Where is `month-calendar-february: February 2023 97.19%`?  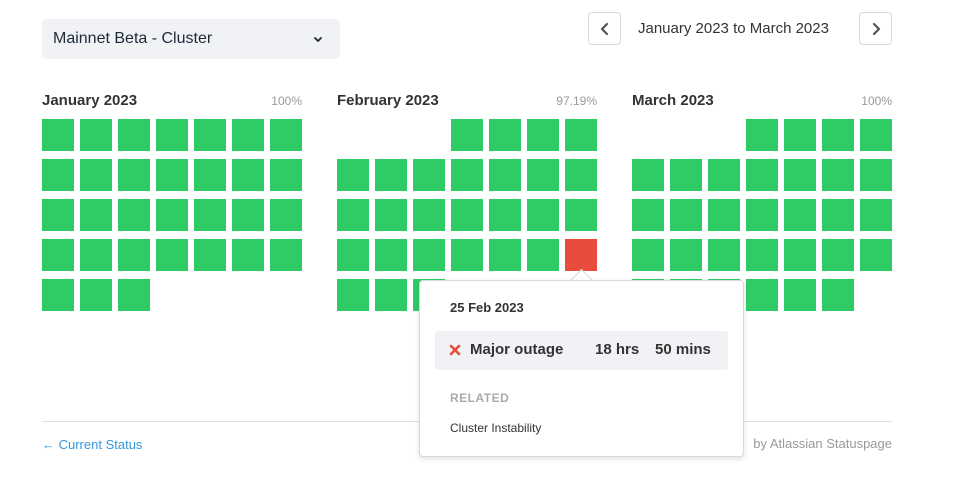 month-calendar-february: February 2023 97.19% is located at coordinates (467, 202).